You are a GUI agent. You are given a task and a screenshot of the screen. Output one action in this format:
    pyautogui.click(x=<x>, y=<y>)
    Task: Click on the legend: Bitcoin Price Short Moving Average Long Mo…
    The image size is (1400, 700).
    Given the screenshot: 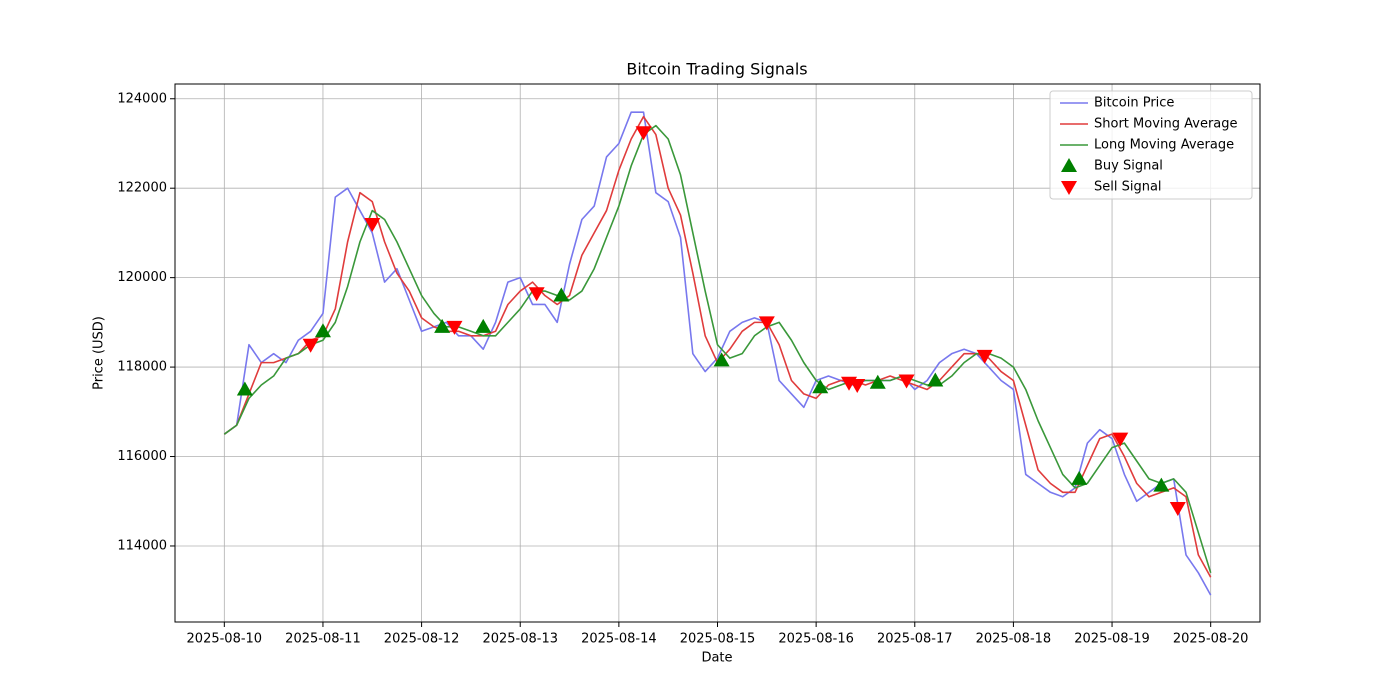 What is the action you would take?
    pyautogui.click(x=1151, y=145)
    